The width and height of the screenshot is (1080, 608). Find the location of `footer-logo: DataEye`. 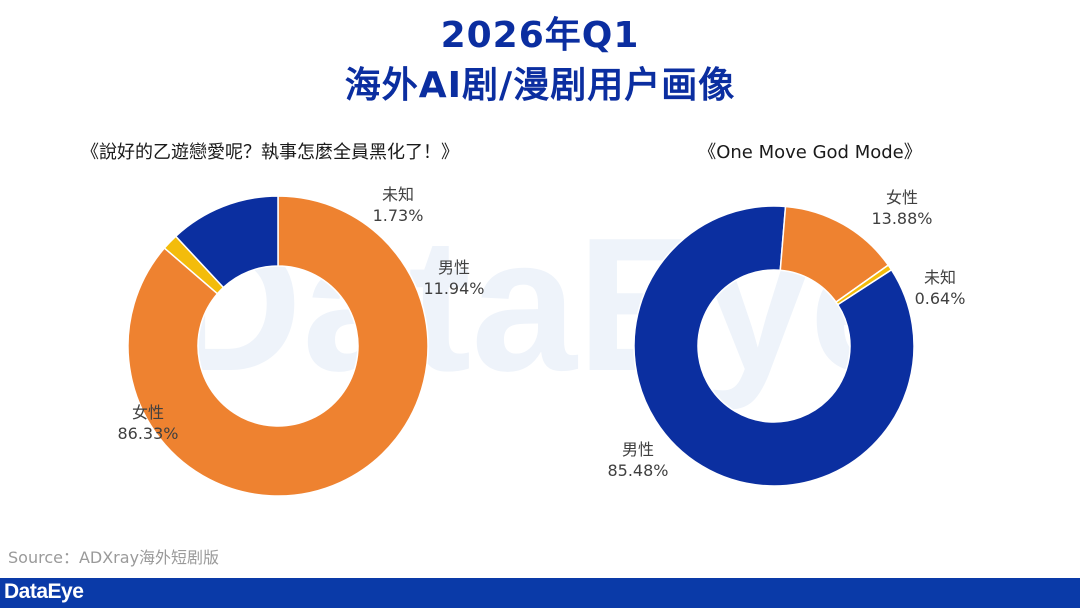

footer-logo: DataEye is located at coordinates (44, 591).